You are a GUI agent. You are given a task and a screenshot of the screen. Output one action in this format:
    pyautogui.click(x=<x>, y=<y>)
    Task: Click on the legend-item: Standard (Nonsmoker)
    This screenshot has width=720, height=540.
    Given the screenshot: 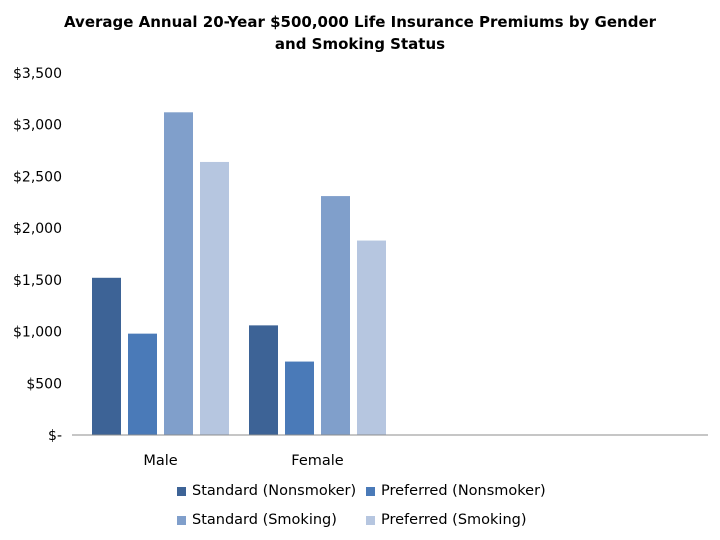 What is the action you would take?
    pyautogui.click(x=266, y=491)
    